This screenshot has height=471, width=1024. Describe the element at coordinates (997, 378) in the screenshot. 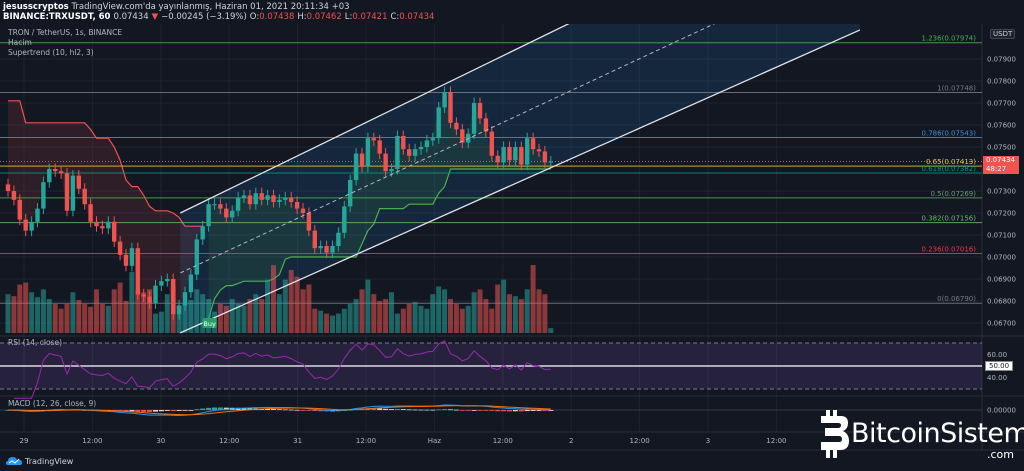

I see `rsi-axis-label: 40.00` at that location.